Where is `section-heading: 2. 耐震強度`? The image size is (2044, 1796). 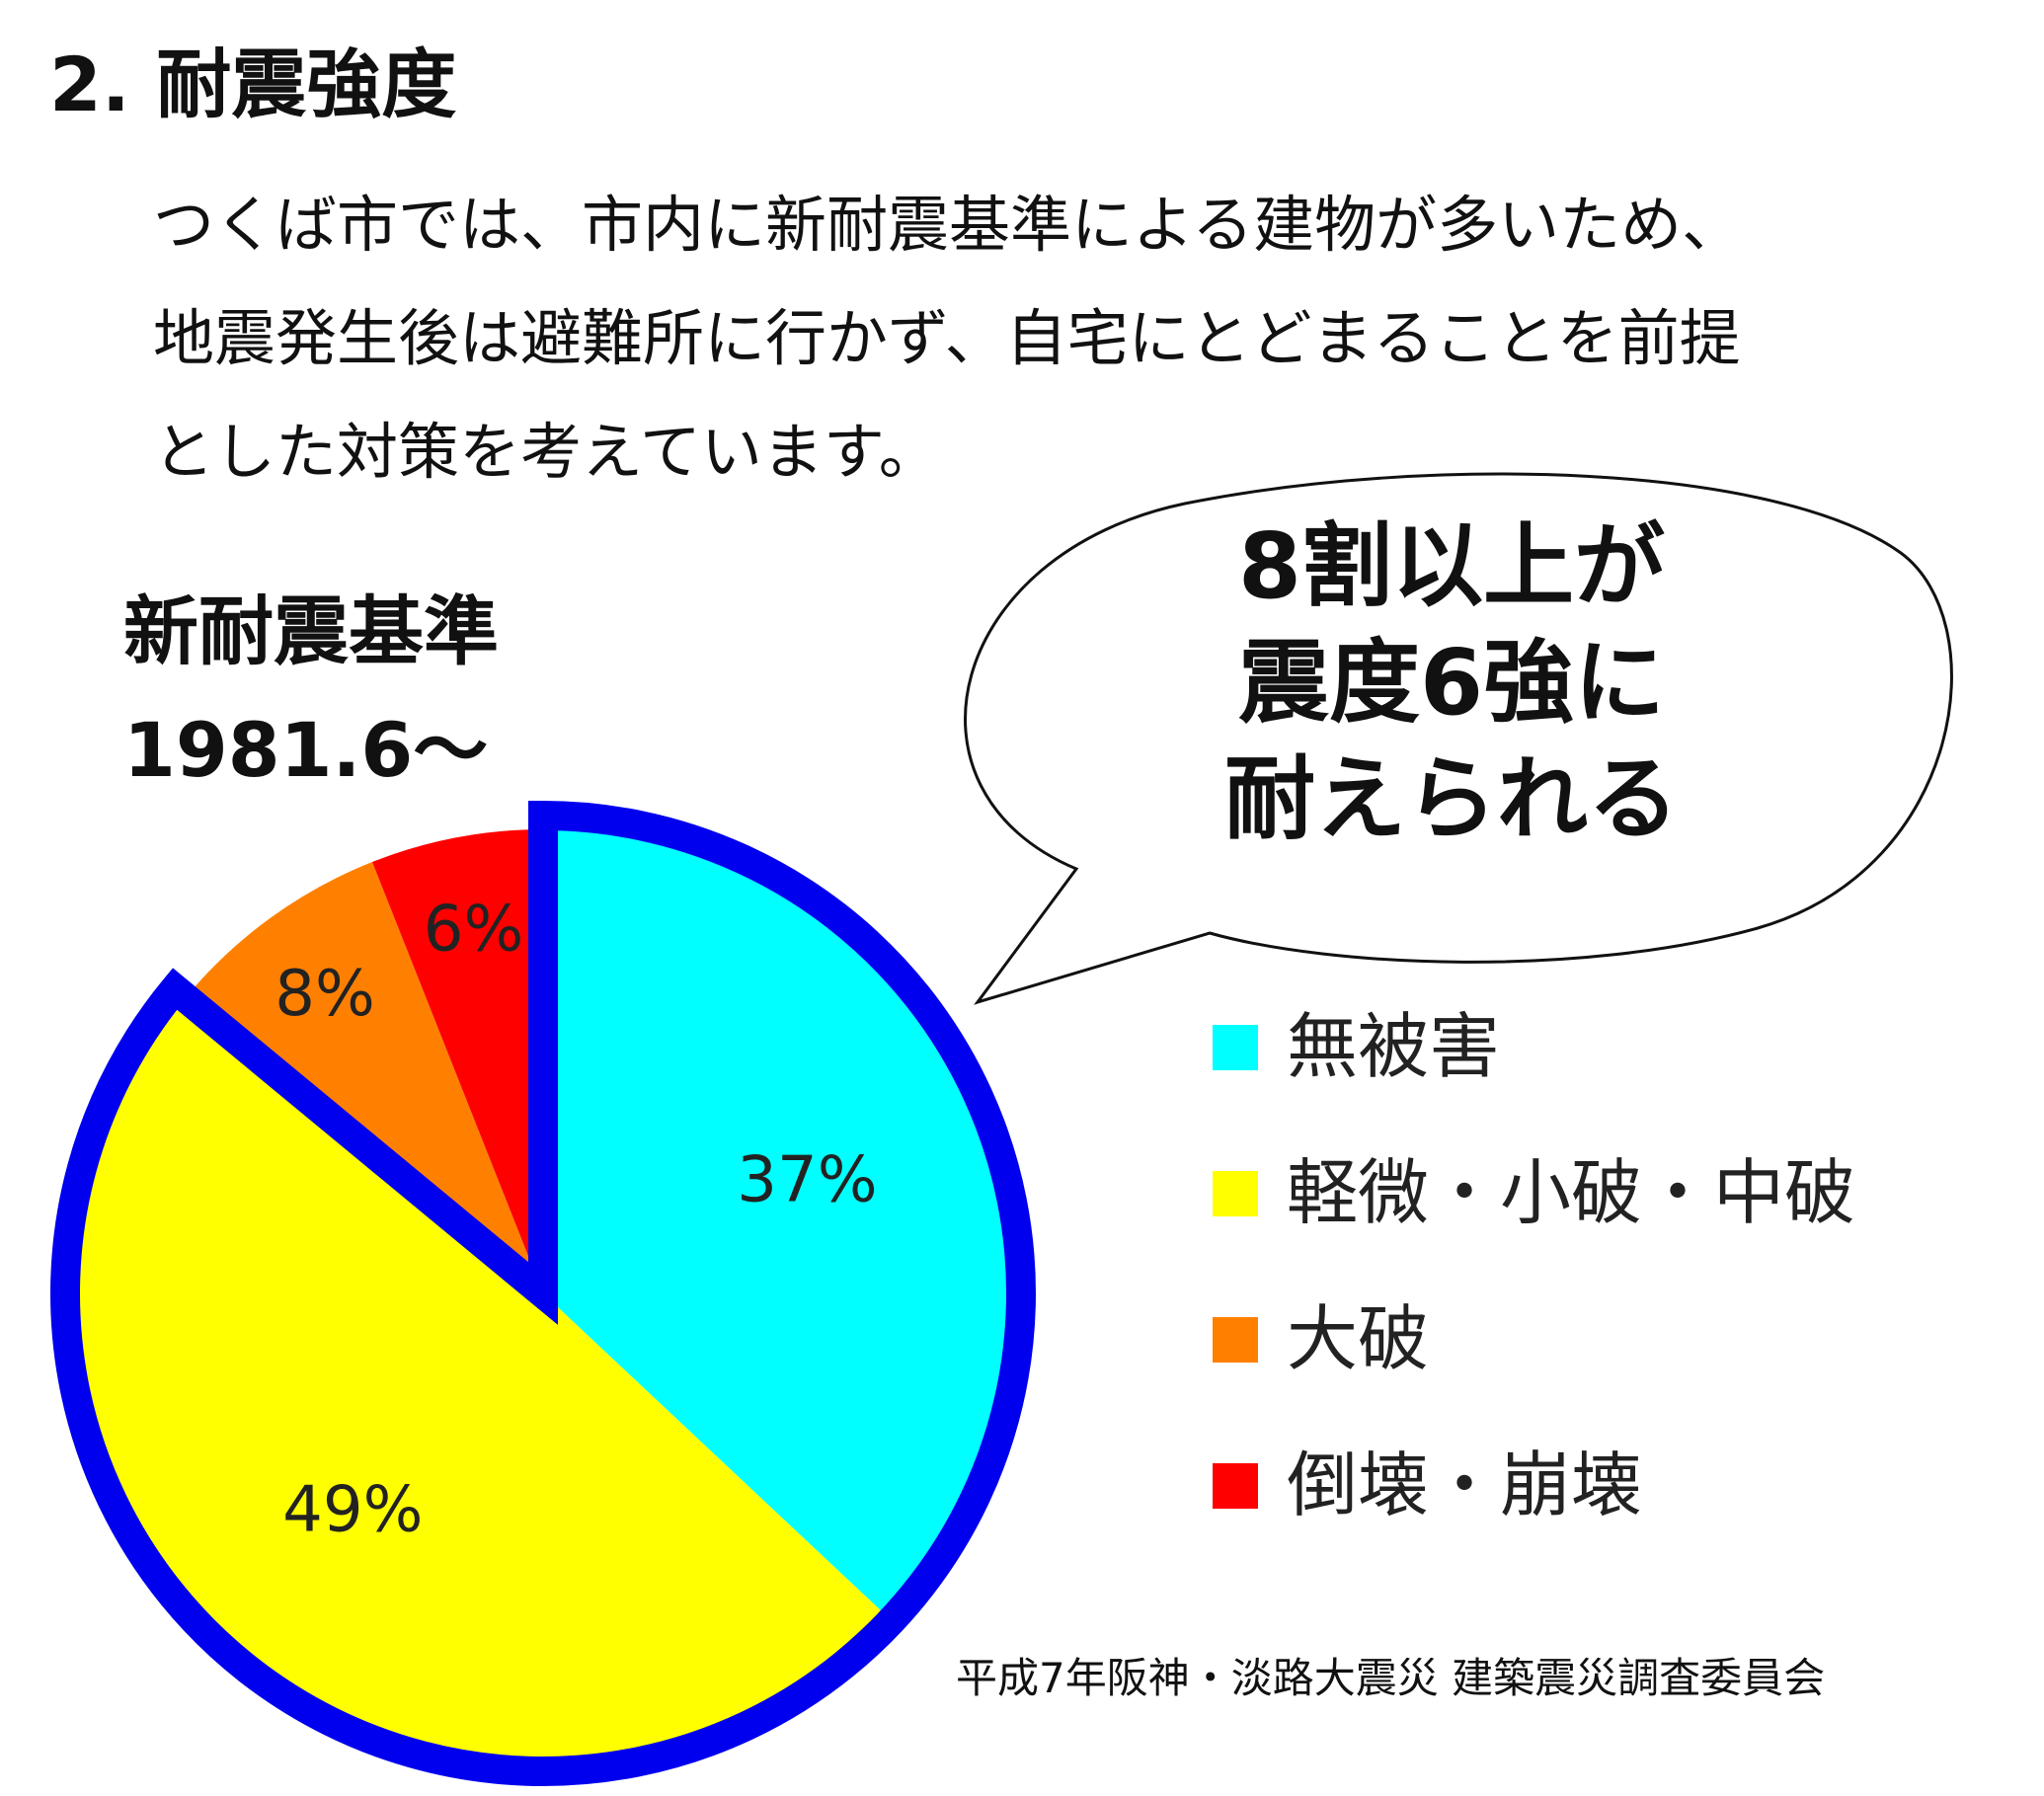 section-heading: 2. 耐震強度 is located at coordinates (253, 84).